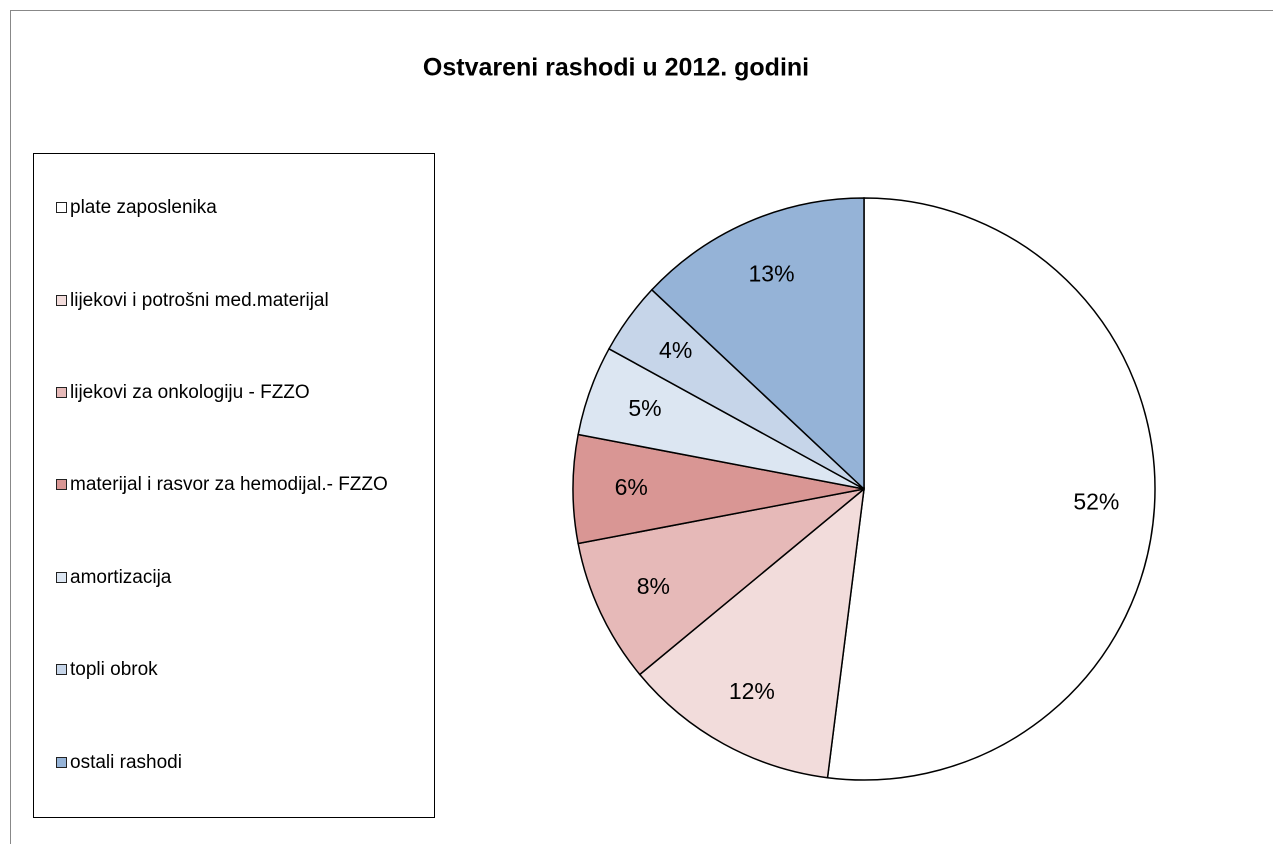  I want to click on data-label: 13%, so click(772, 273).